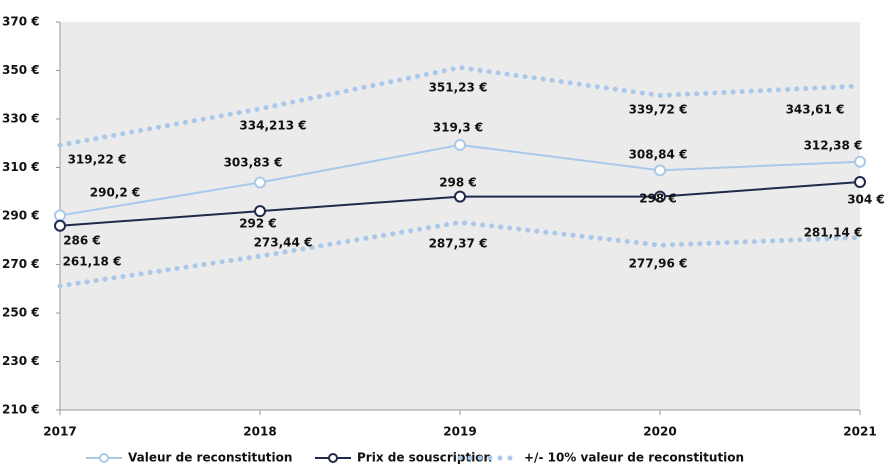  Describe the element at coordinates (21, 264) in the screenshot. I see `y-tick-label: 270 €` at that location.